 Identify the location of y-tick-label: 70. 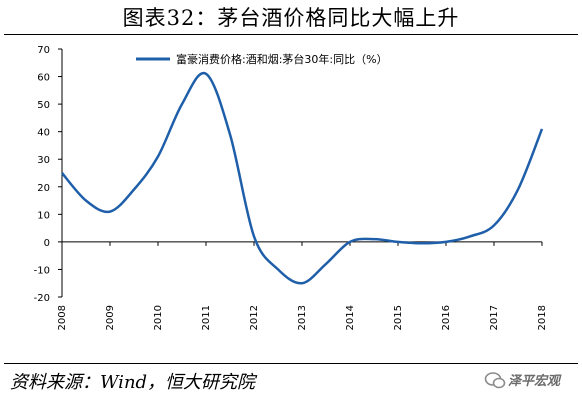
(43, 50).